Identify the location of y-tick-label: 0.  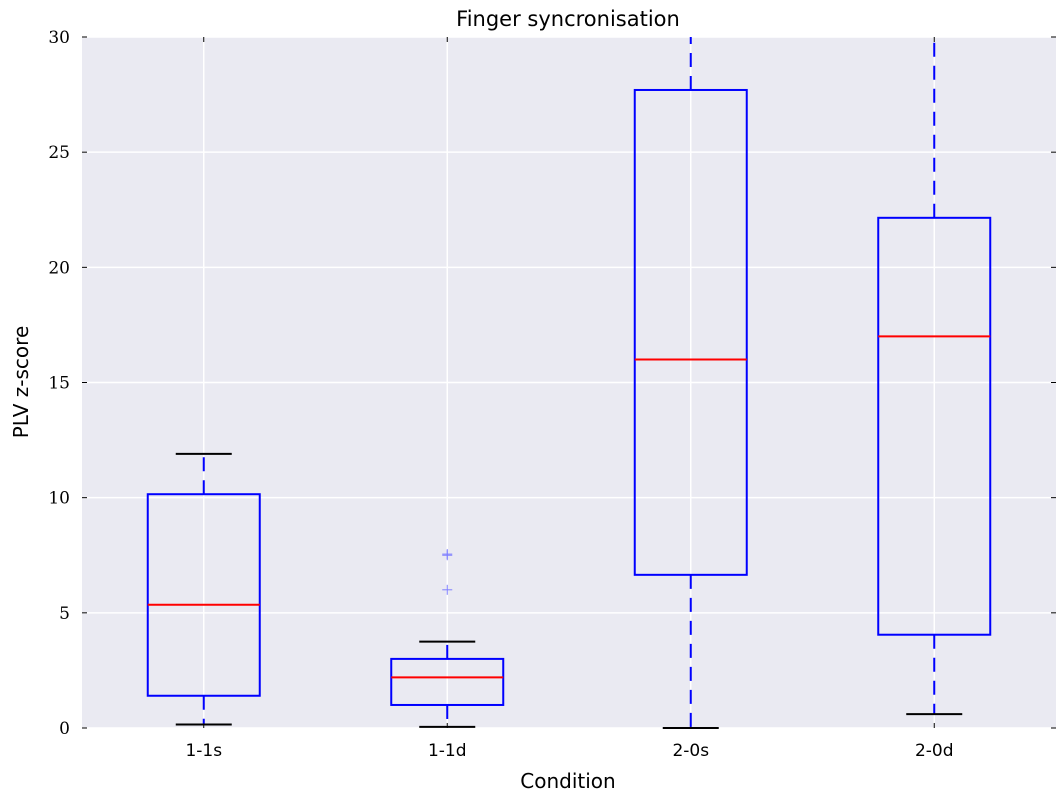
(64, 729).